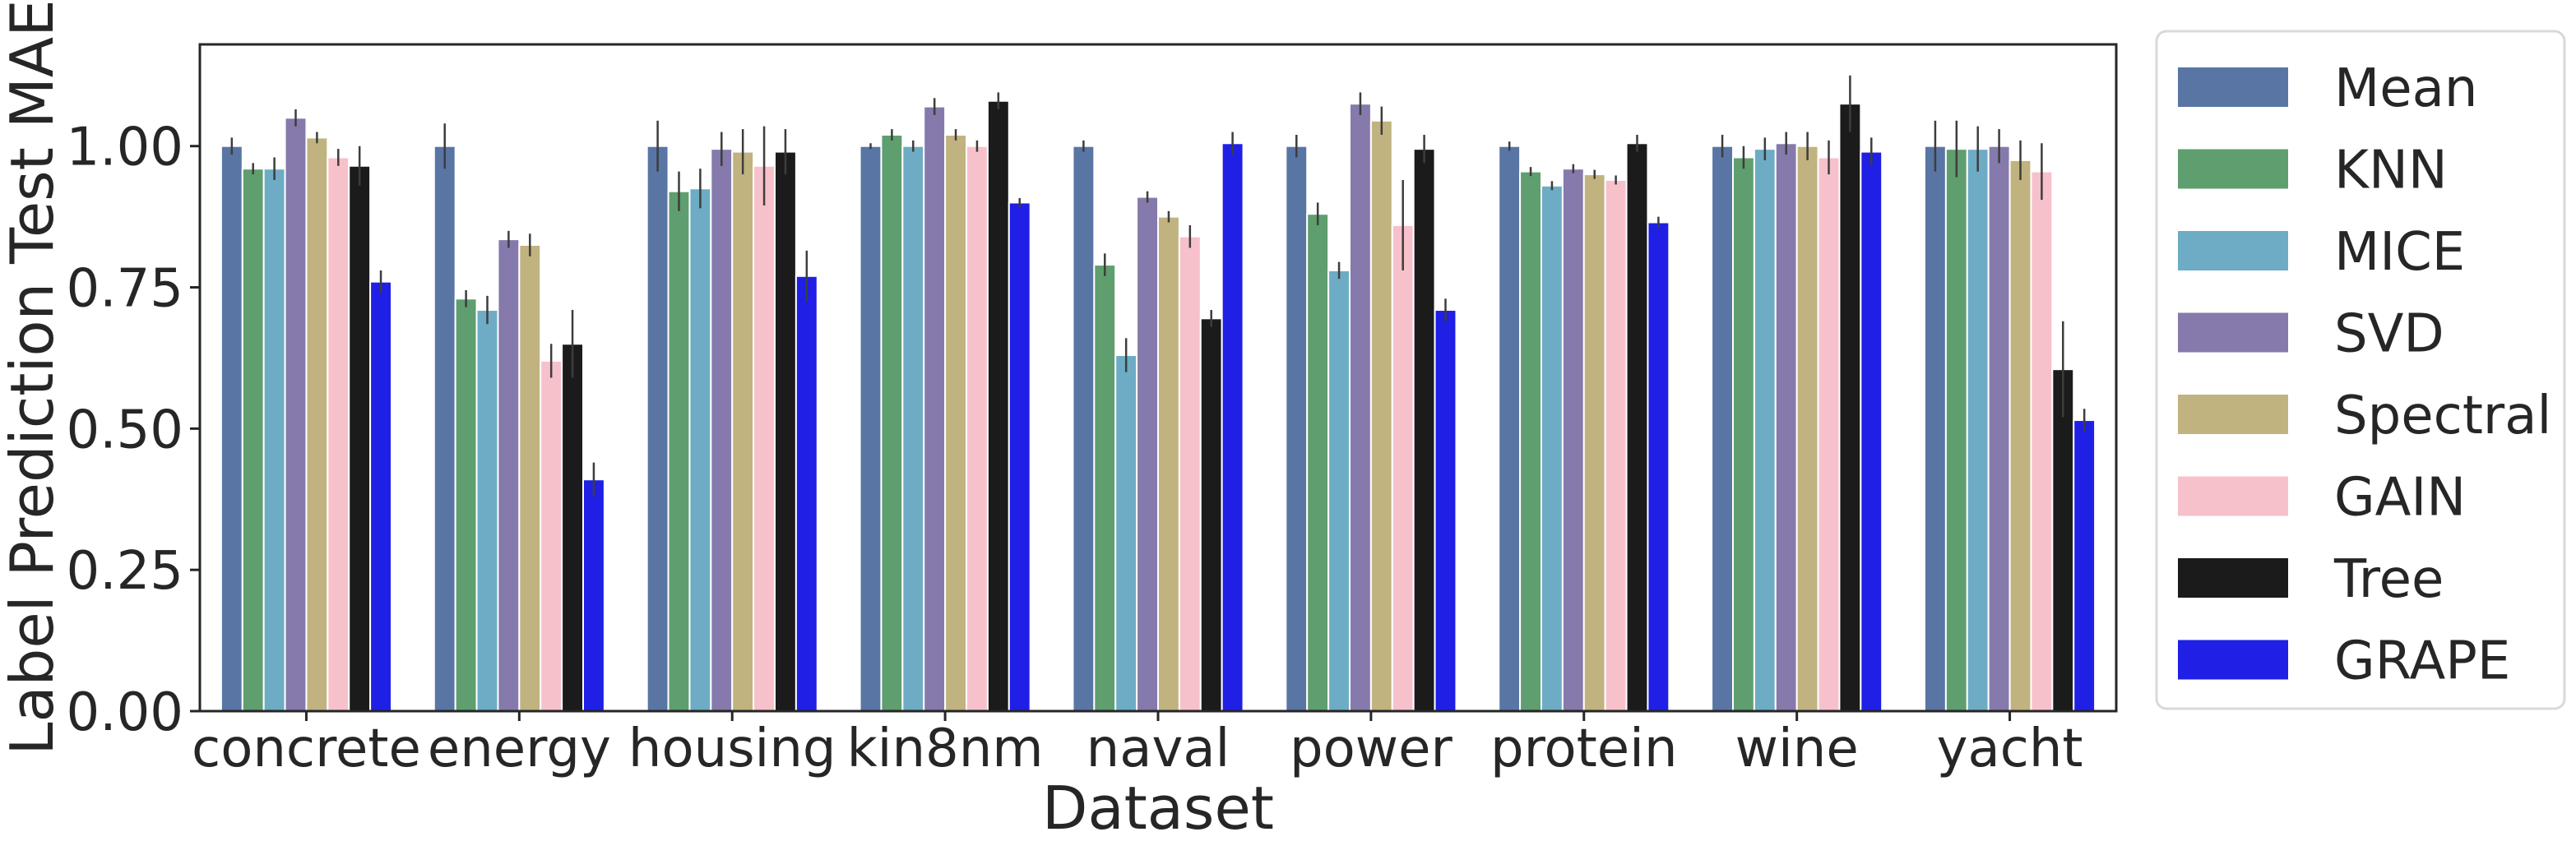 This screenshot has width=2576, height=855. Describe the element at coordinates (253, 440) in the screenshot. I see `bar-knn-concrete` at that location.